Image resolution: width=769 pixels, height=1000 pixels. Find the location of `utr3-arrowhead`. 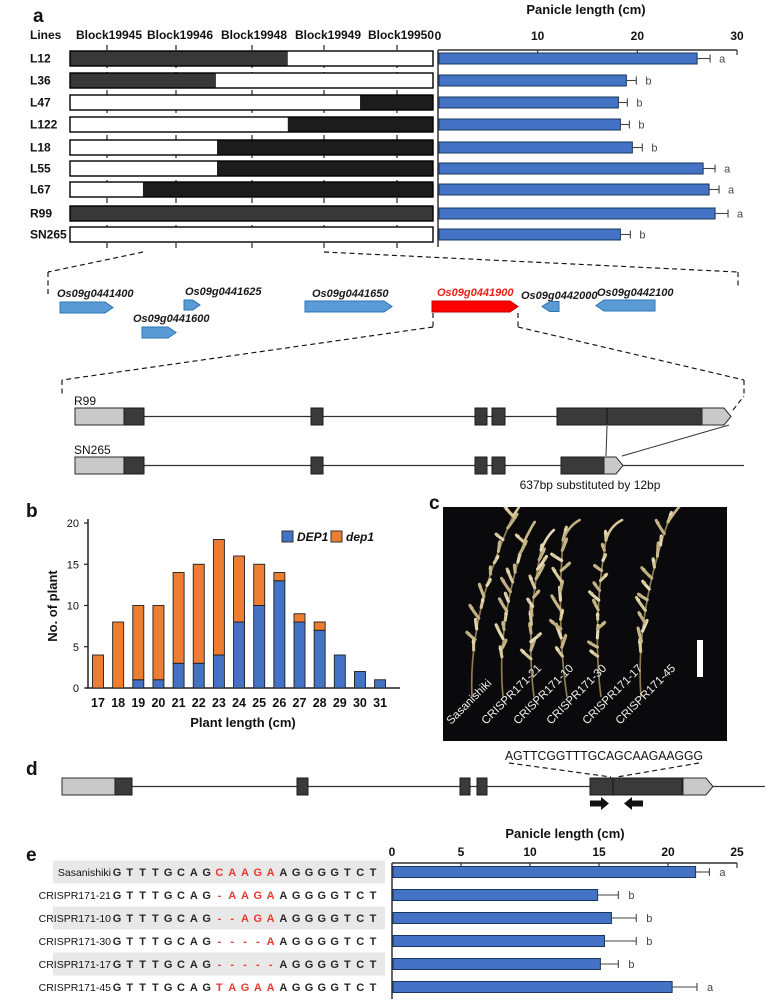

utr3-arrowhead is located at coordinates (698, 786).